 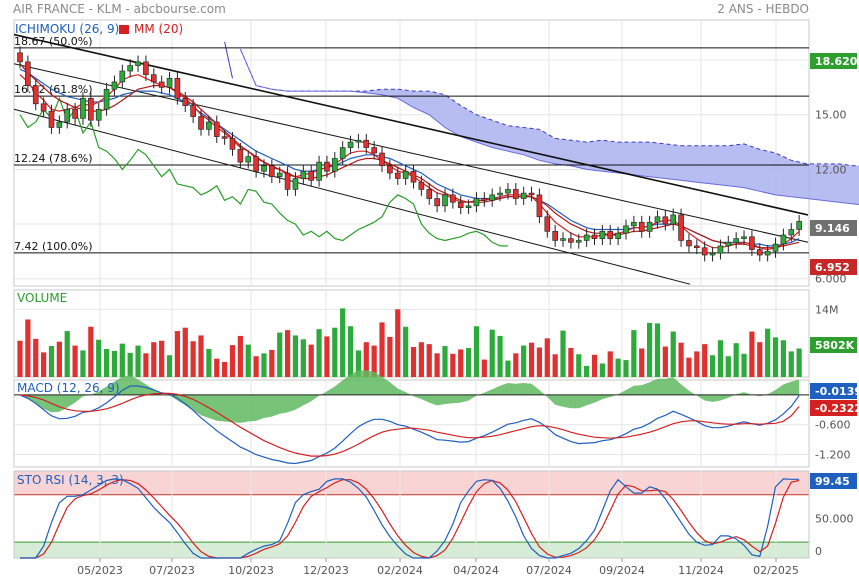 I want to click on chart-header-period: 2 ANS - HEBDO, so click(x=763, y=9).